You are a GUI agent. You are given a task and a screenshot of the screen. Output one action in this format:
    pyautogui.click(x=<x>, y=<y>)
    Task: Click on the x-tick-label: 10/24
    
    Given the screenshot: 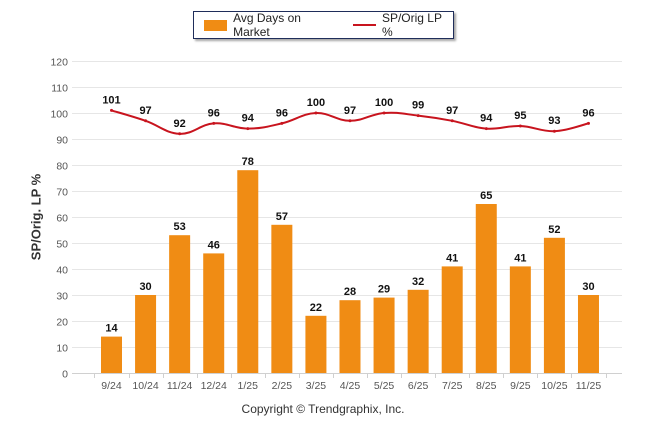 What is the action you would take?
    pyautogui.click(x=145, y=386)
    